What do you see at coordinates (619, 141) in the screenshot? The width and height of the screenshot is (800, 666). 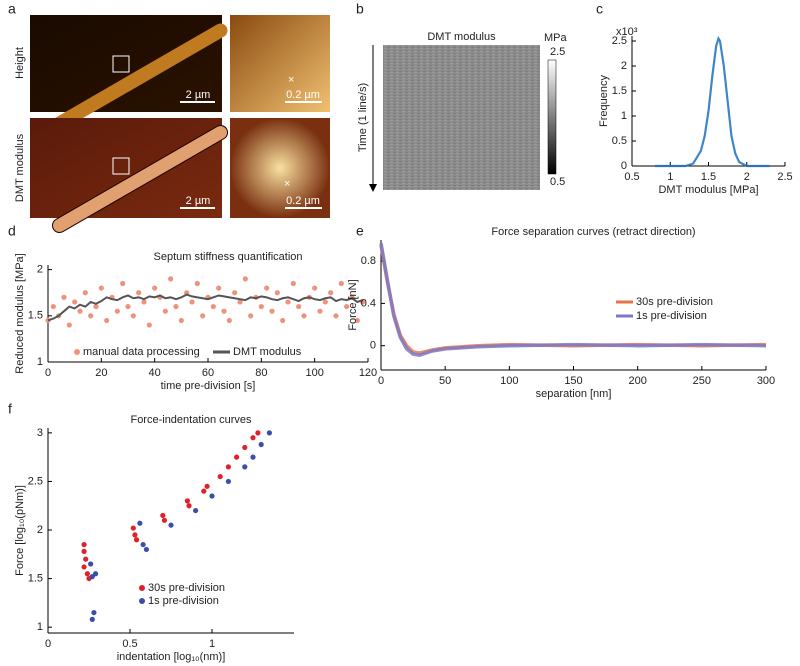 I see `y-tick-label: 0.5` at bounding box center [619, 141].